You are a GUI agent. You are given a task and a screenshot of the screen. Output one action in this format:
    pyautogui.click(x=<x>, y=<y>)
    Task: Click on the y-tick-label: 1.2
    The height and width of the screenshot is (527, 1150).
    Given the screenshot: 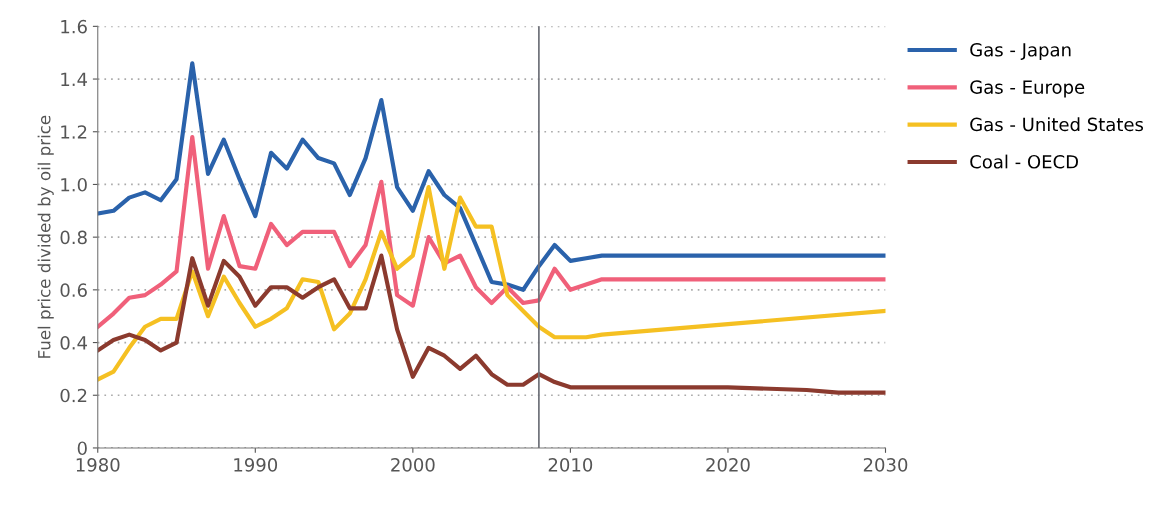 What is the action you would take?
    pyautogui.click(x=74, y=132)
    